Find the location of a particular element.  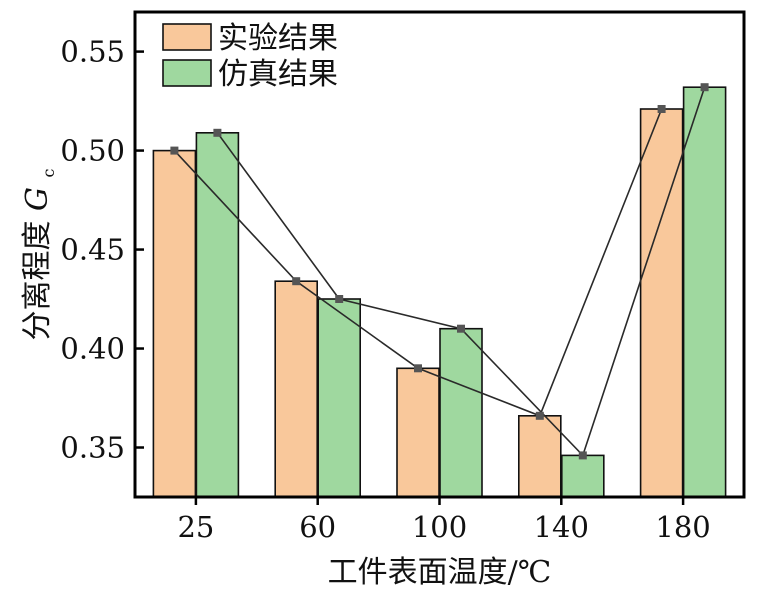

legend-label-simulation: 仿真结果 is located at coordinates (278, 74).